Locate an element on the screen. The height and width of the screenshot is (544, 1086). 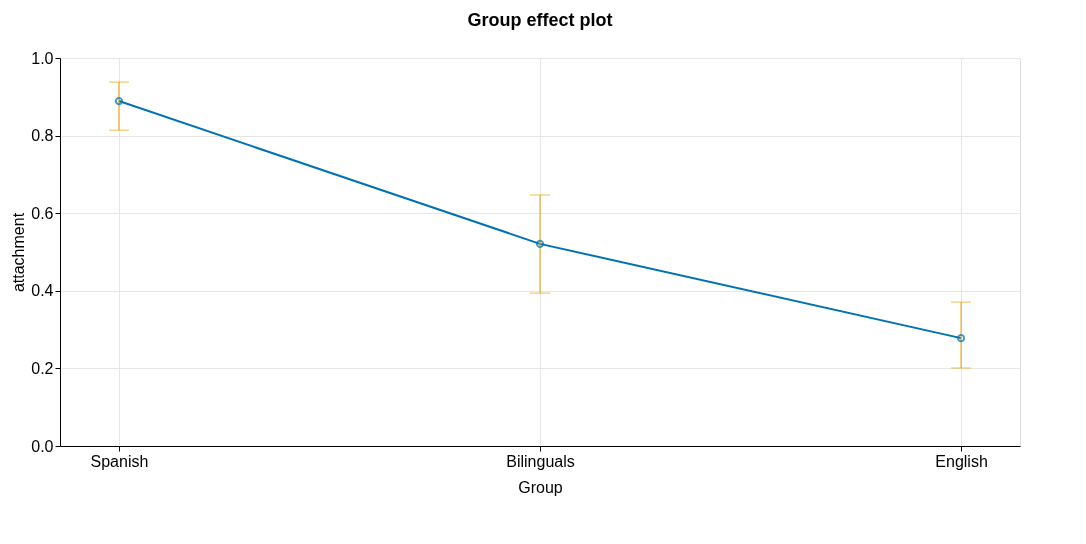
y-tick-label: 0.6 is located at coordinates (42, 213).